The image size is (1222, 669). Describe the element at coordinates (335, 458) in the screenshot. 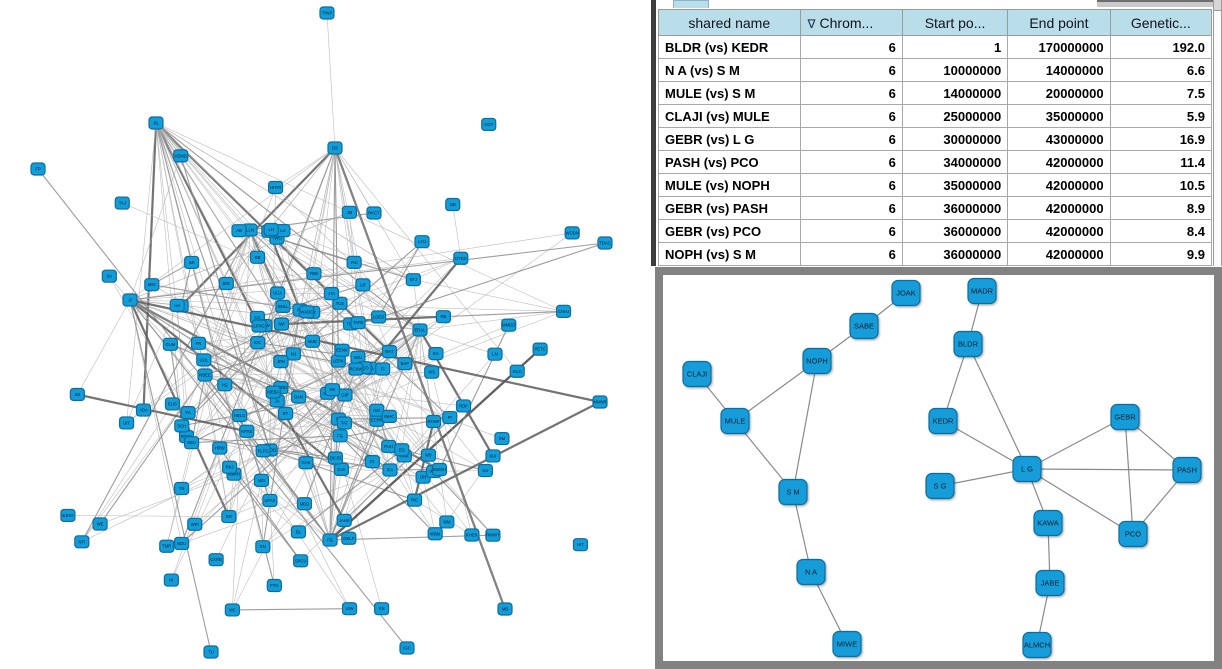

I see `overview-node: DCJO` at that location.